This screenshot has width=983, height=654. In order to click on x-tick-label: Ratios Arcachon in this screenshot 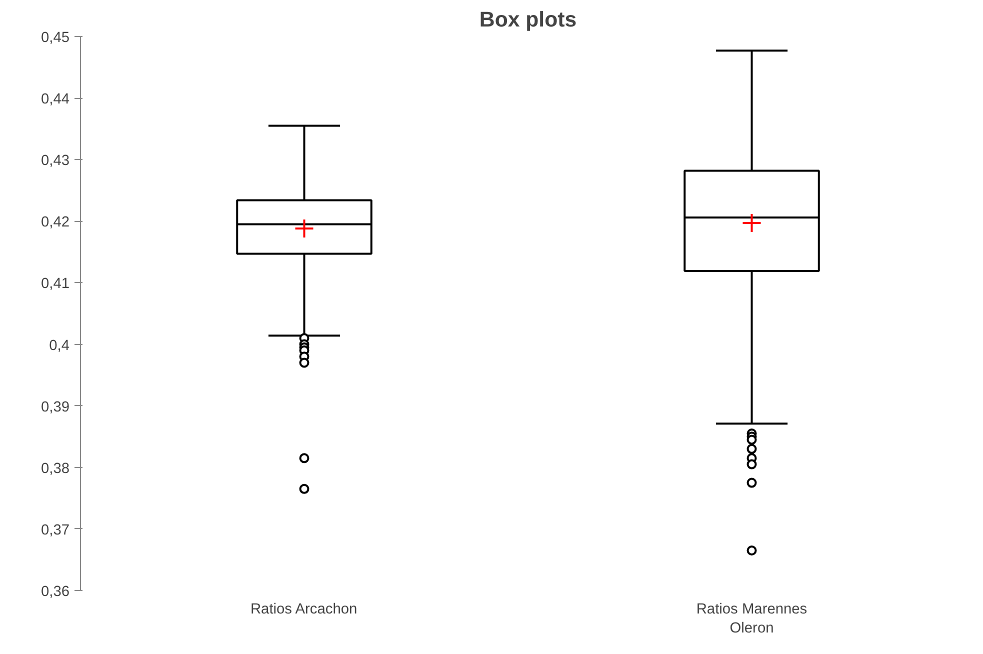, I will do `click(304, 610)`.